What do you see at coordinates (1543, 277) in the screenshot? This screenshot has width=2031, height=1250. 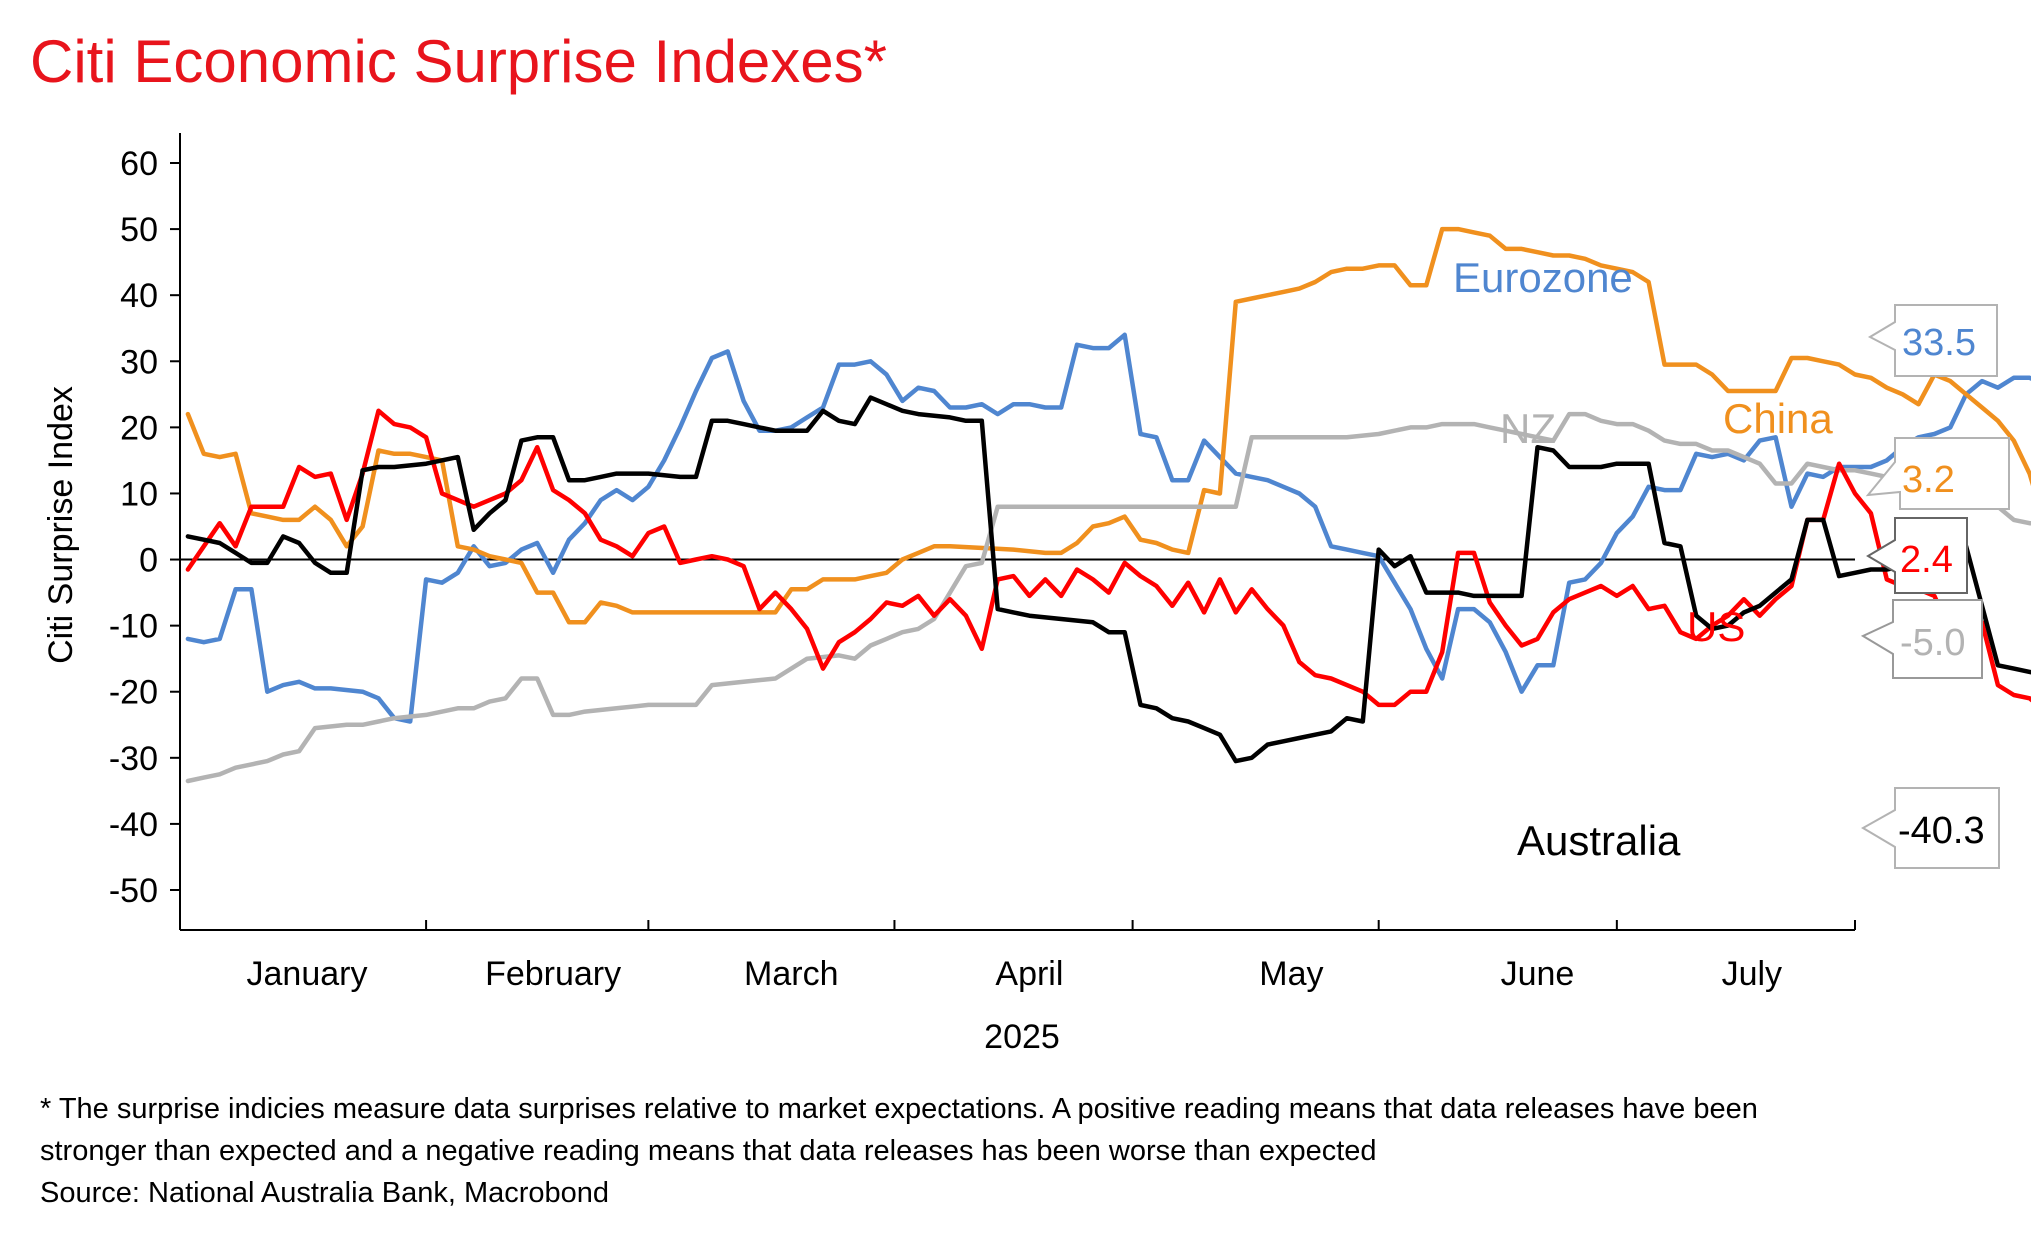 I see `eurozone-series-label: Eurozone` at bounding box center [1543, 277].